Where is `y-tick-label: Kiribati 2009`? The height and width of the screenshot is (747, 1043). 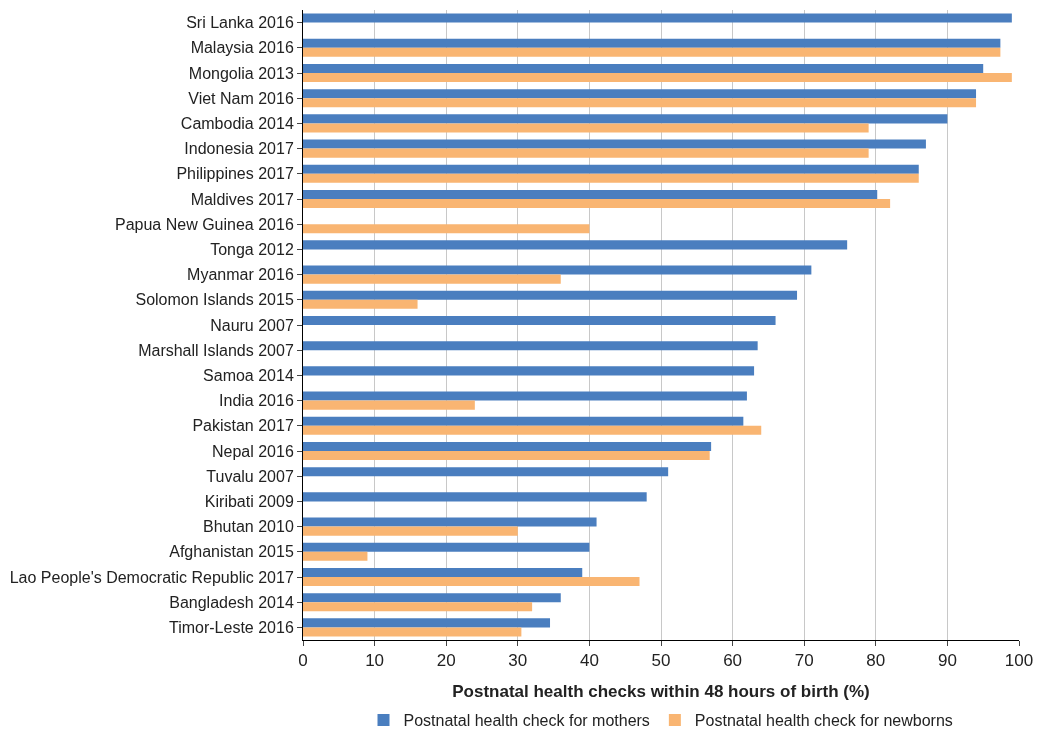 y-tick-label: Kiribati 2009 is located at coordinates (249, 501).